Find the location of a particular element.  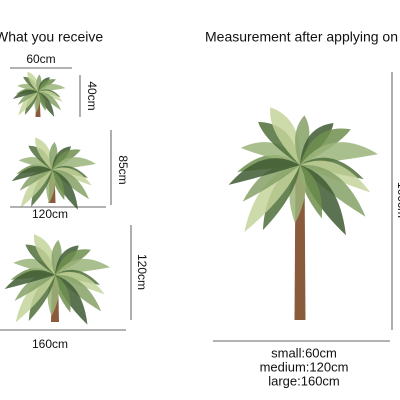

left-title: What you receive is located at coordinates (51, 37).